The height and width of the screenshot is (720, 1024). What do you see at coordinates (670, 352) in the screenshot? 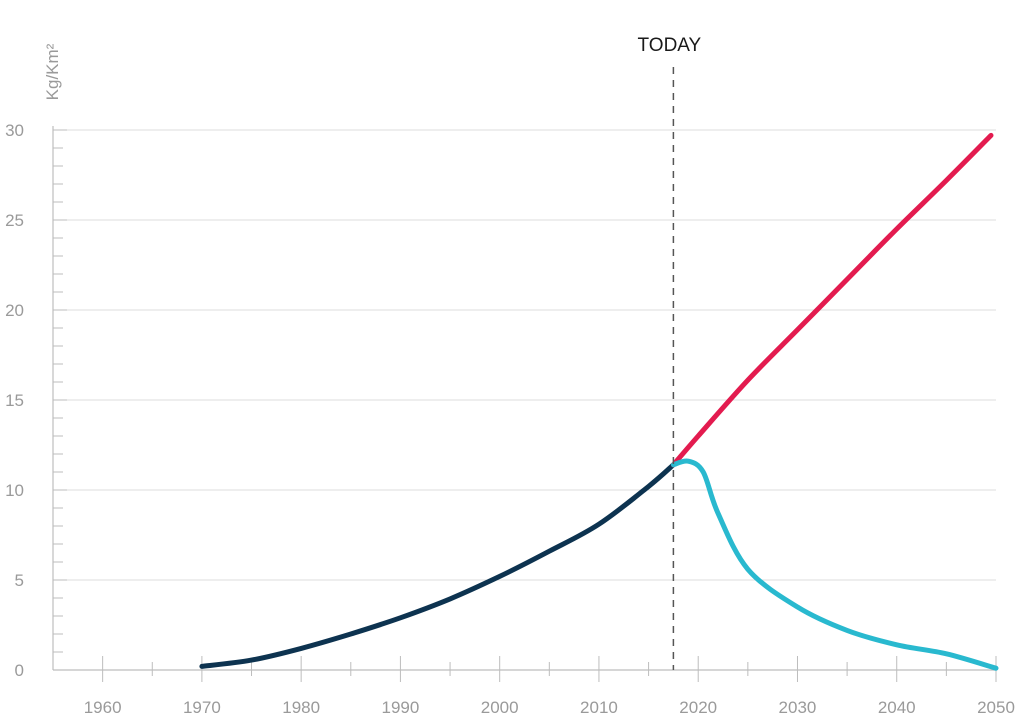
I see `annotation-layer: TODAY` at bounding box center [670, 352].